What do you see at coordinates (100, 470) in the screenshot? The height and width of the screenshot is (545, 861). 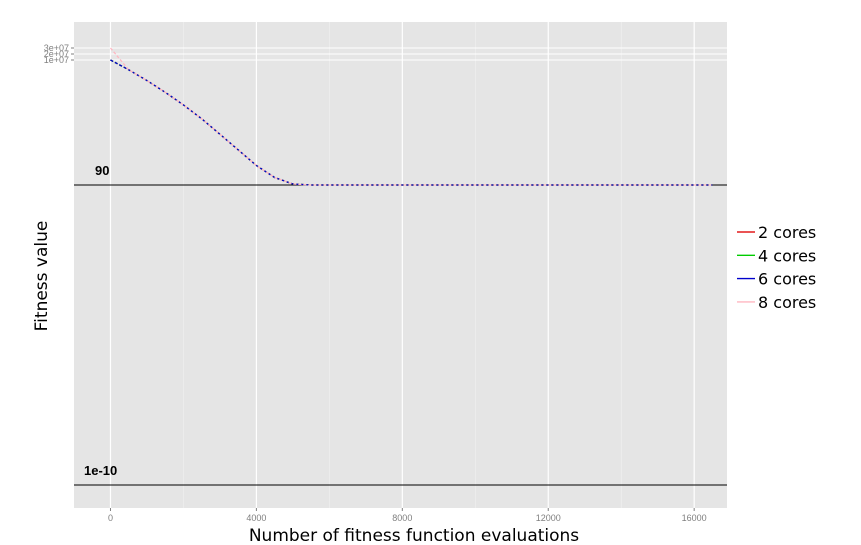 I see `reference-line-label: 1e-10` at bounding box center [100, 470].